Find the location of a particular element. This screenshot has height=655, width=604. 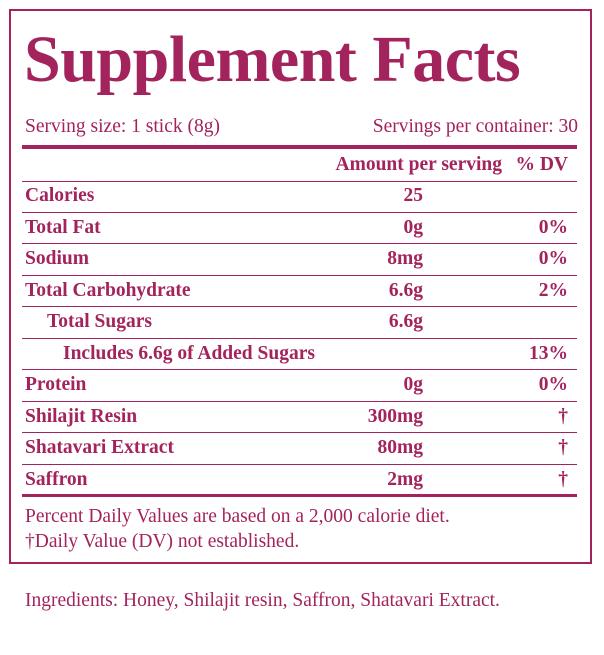

table-row: Shilajit Resin 300mg † is located at coordinates (299, 417).